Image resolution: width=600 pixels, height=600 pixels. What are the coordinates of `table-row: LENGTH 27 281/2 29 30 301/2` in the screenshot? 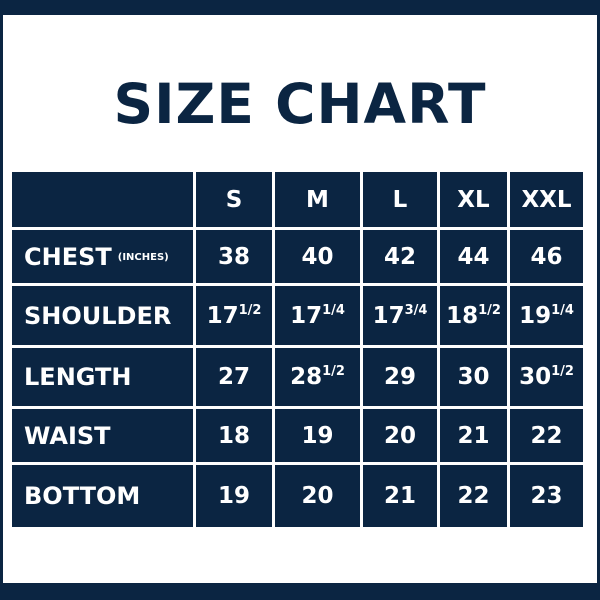 It's located at (297, 377).